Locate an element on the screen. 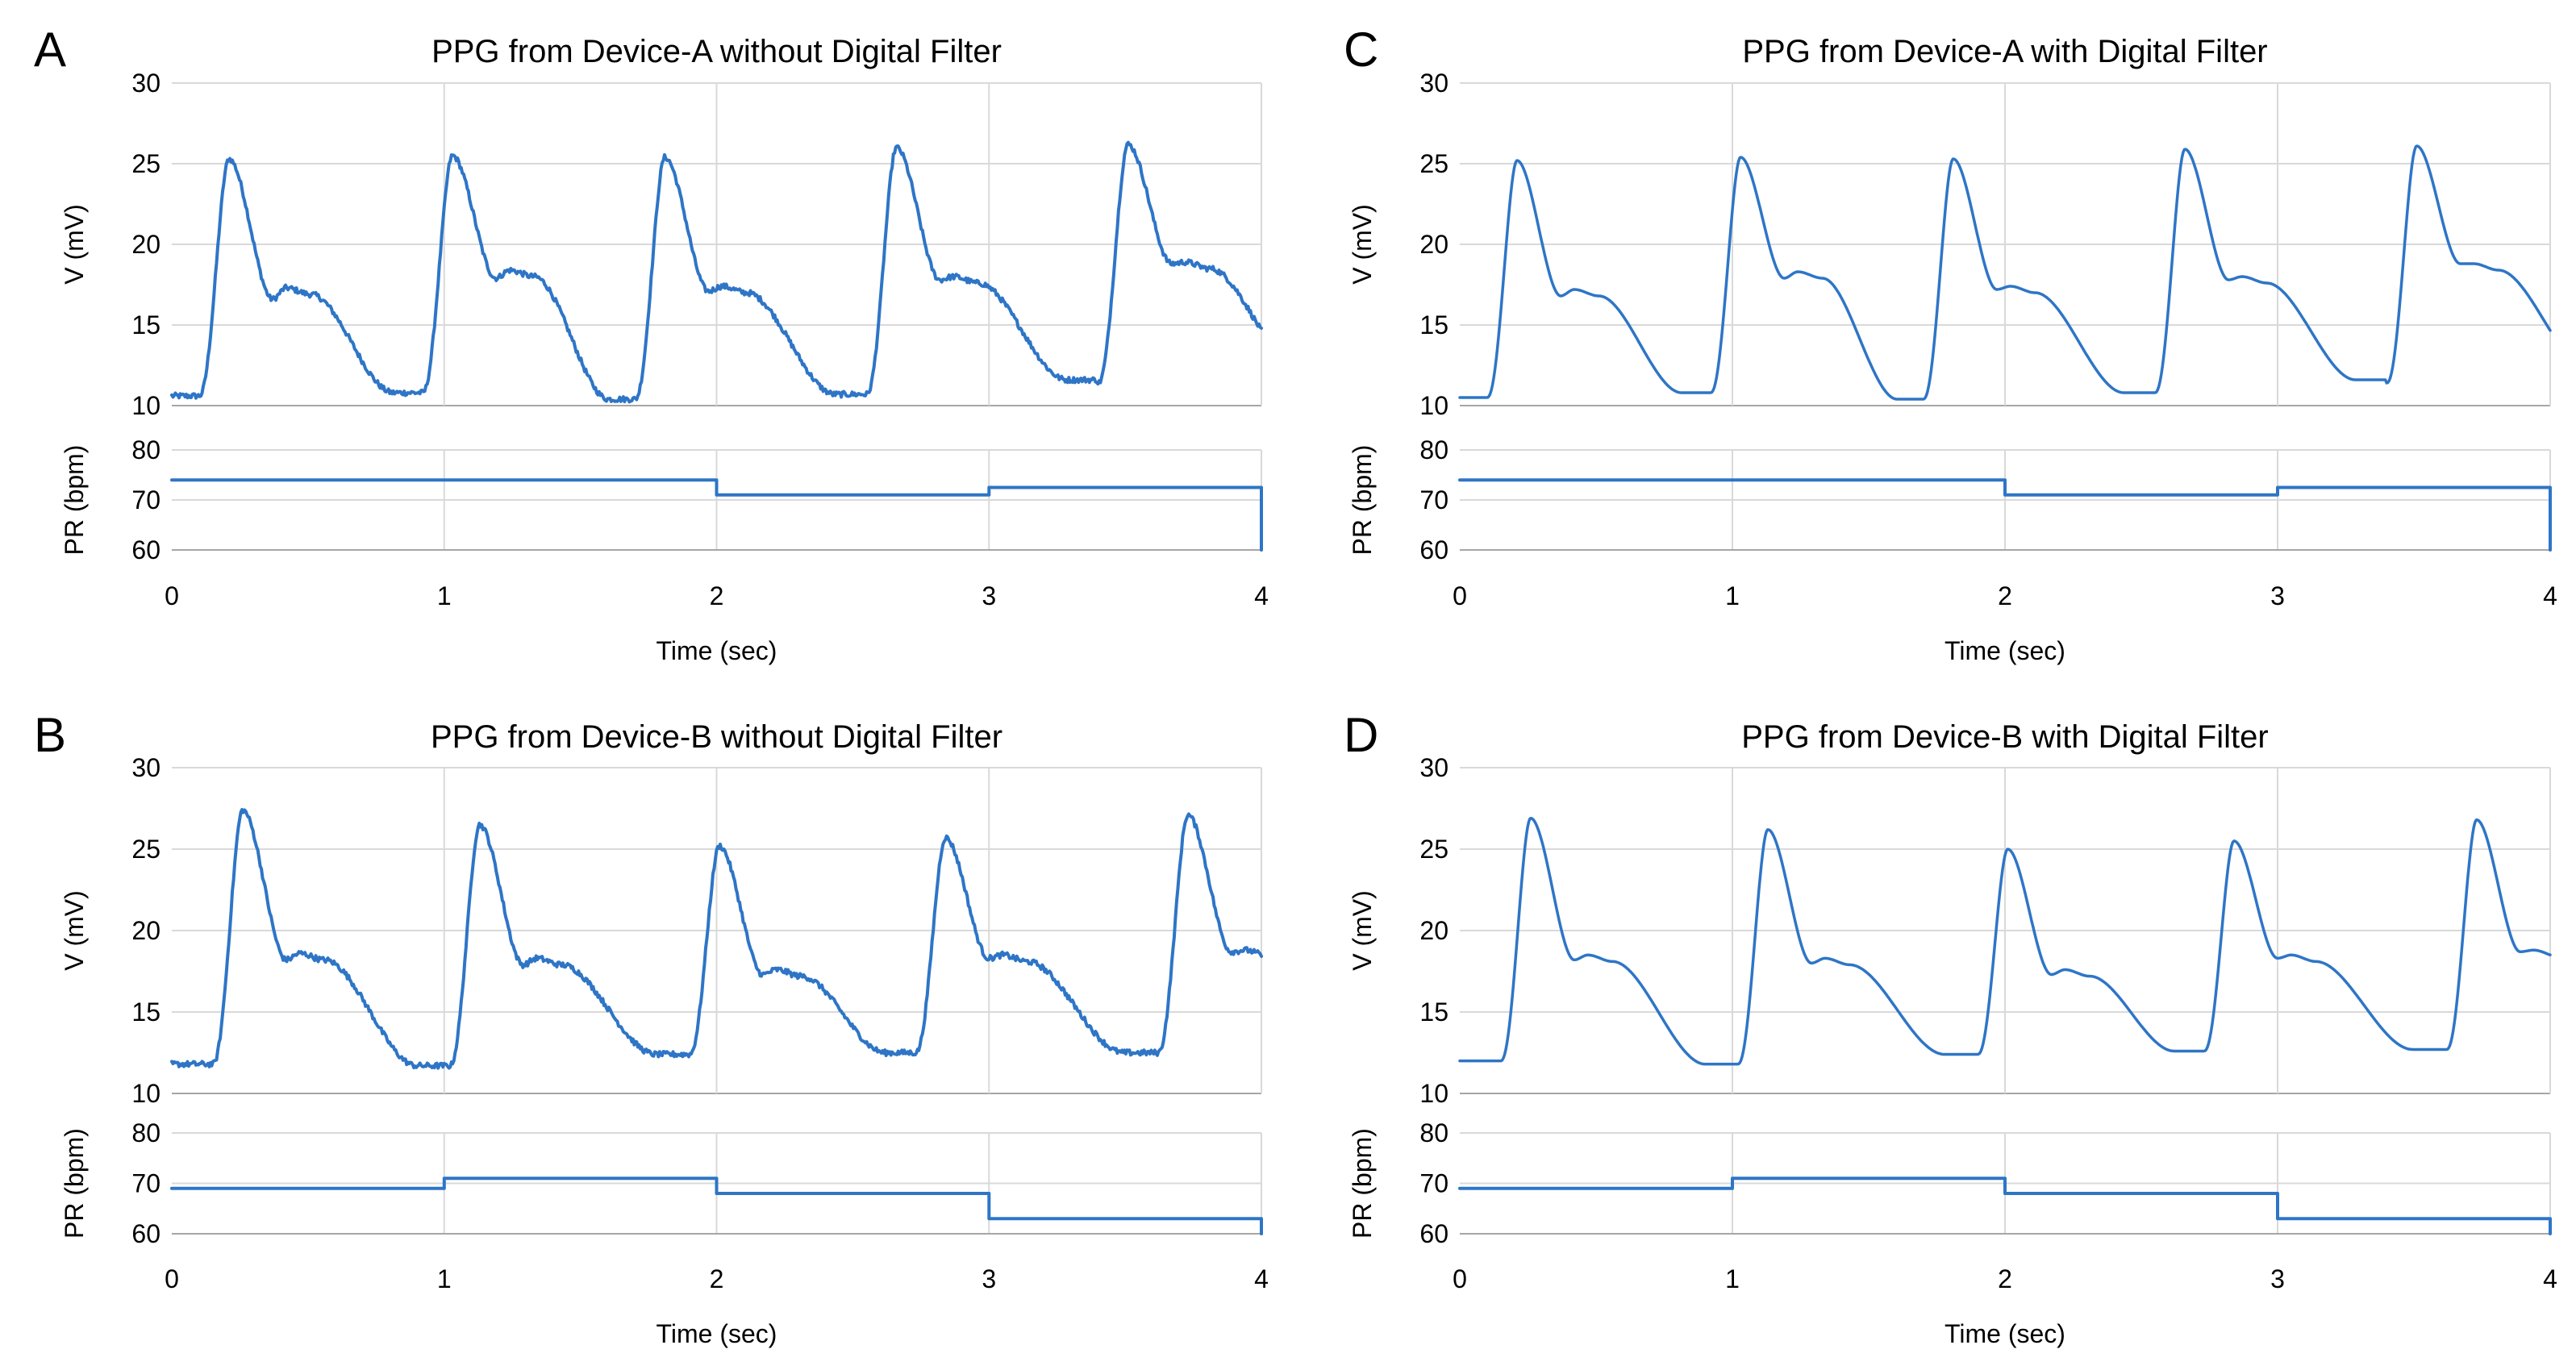 This screenshot has width=2576, height=1366. panel-letter: A is located at coordinates (50, 50).